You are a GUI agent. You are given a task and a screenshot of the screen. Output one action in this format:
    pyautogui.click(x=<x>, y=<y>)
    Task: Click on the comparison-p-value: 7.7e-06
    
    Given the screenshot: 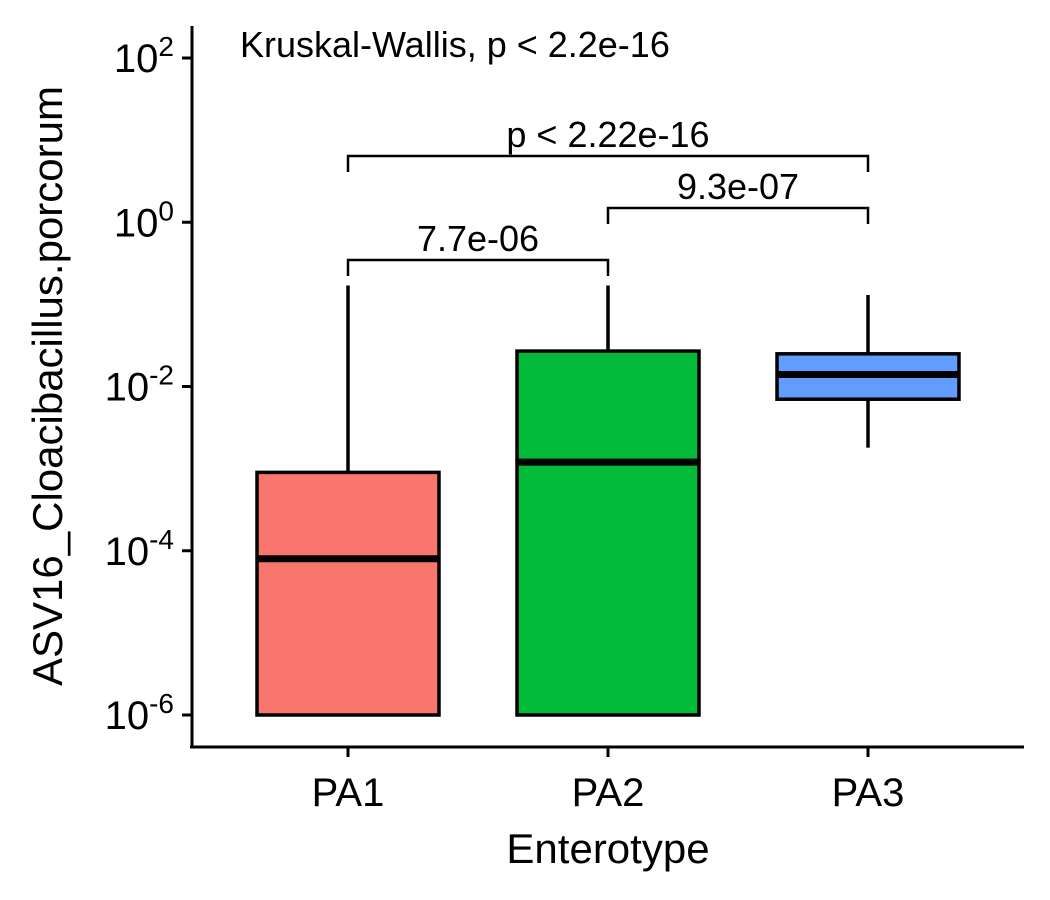 What is the action you would take?
    pyautogui.click(x=478, y=238)
    